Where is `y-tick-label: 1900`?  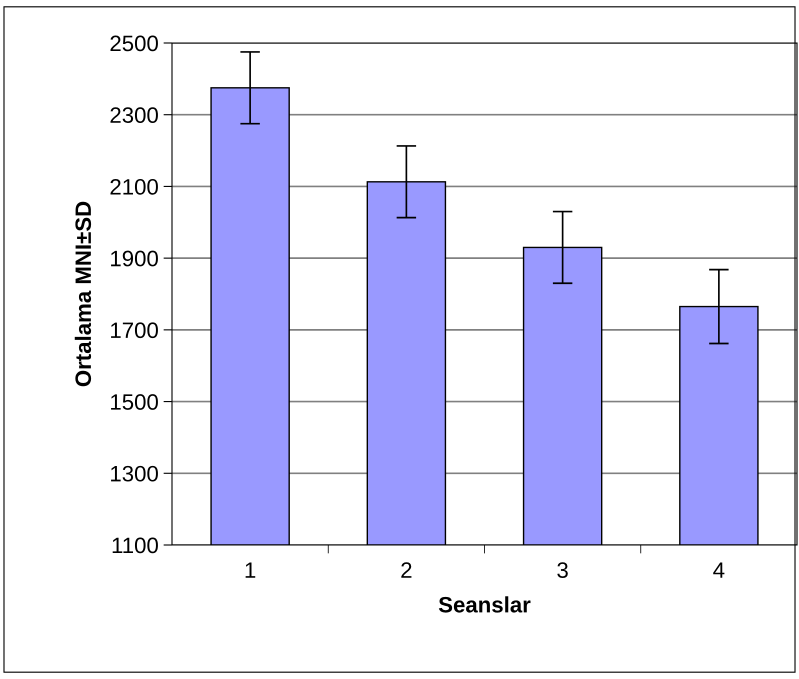
y-tick-label: 1900 is located at coordinates (134, 258).